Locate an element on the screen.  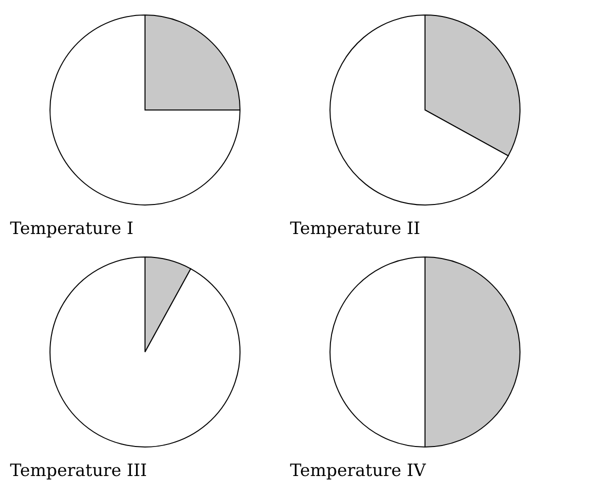
text: Temperature IV is located at coordinates (358, 471).